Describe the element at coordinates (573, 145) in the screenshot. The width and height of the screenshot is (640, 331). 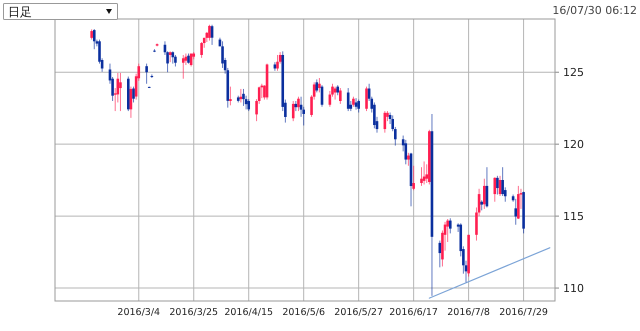
I see `y-tick-label: 120` at that location.